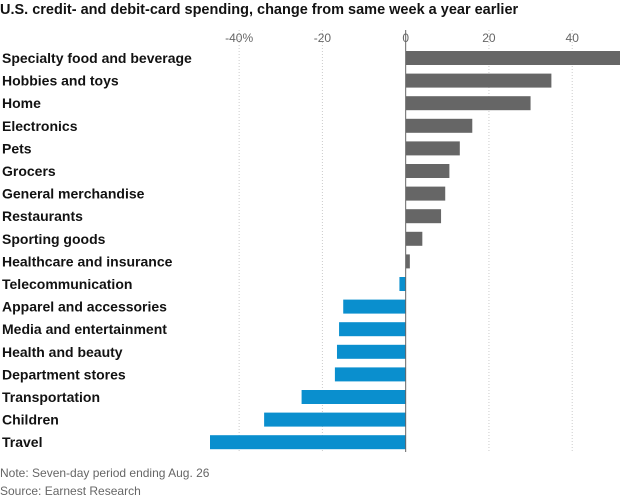 The image size is (620, 500). I want to click on category-label: Hobbies and toys, so click(60, 81).